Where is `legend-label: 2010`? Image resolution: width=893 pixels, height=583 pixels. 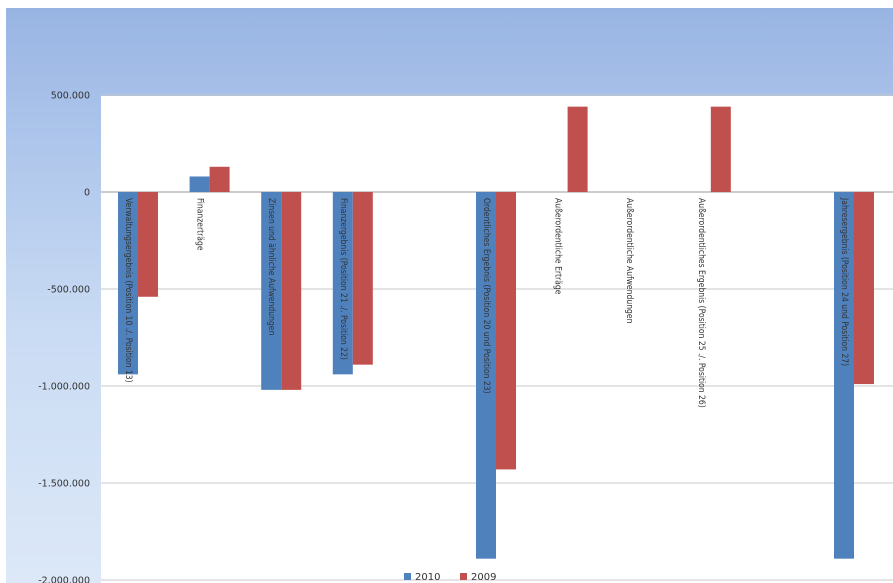 legend-label: 2010 is located at coordinates (427, 577).